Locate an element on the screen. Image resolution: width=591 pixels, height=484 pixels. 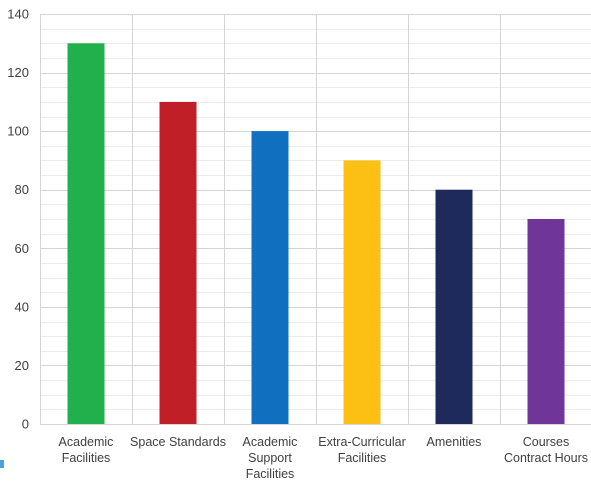
x-category-label-line: Support is located at coordinates (270, 458).